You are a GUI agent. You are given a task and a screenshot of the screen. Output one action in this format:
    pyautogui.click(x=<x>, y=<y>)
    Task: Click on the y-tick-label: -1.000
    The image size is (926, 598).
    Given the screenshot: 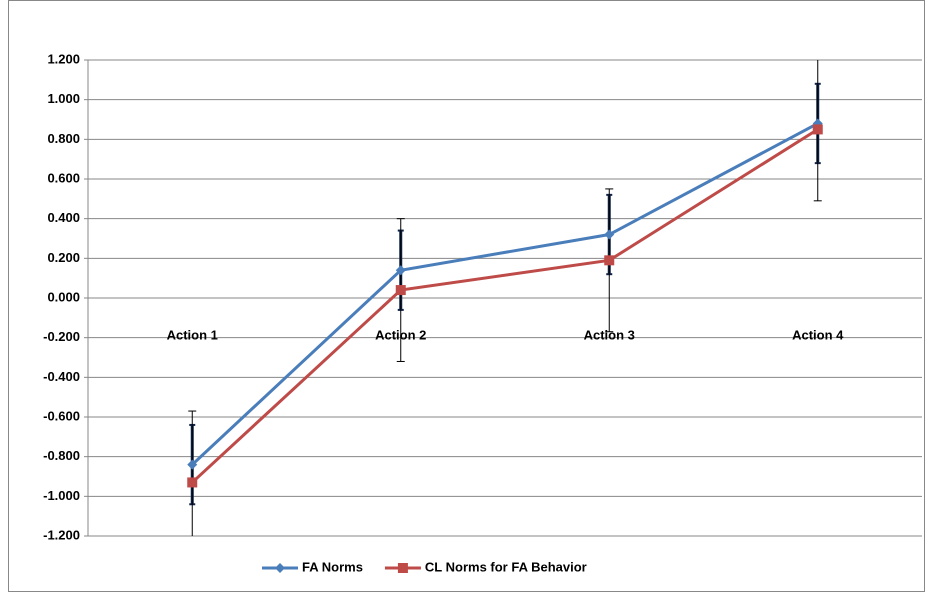 What is the action you would take?
    pyautogui.click(x=61, y=495)
    